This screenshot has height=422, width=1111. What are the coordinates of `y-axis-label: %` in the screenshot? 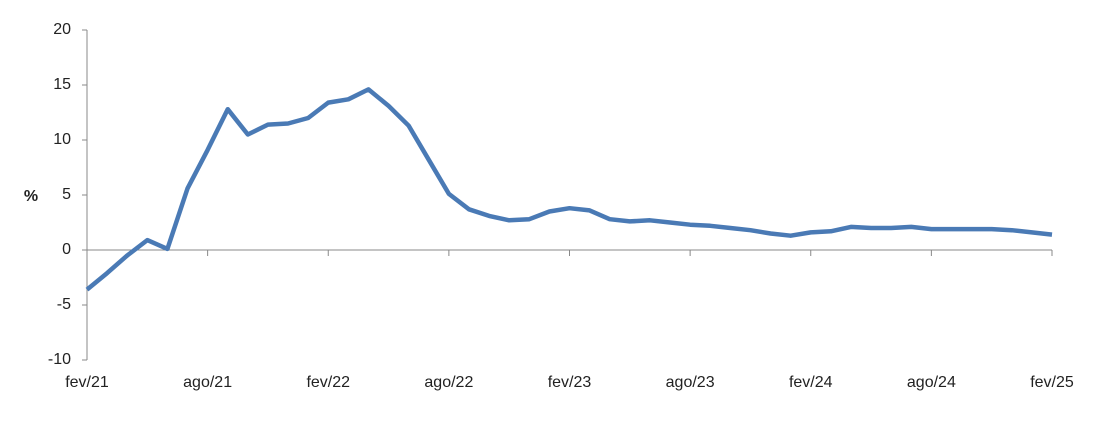 It's located at (31, 196).